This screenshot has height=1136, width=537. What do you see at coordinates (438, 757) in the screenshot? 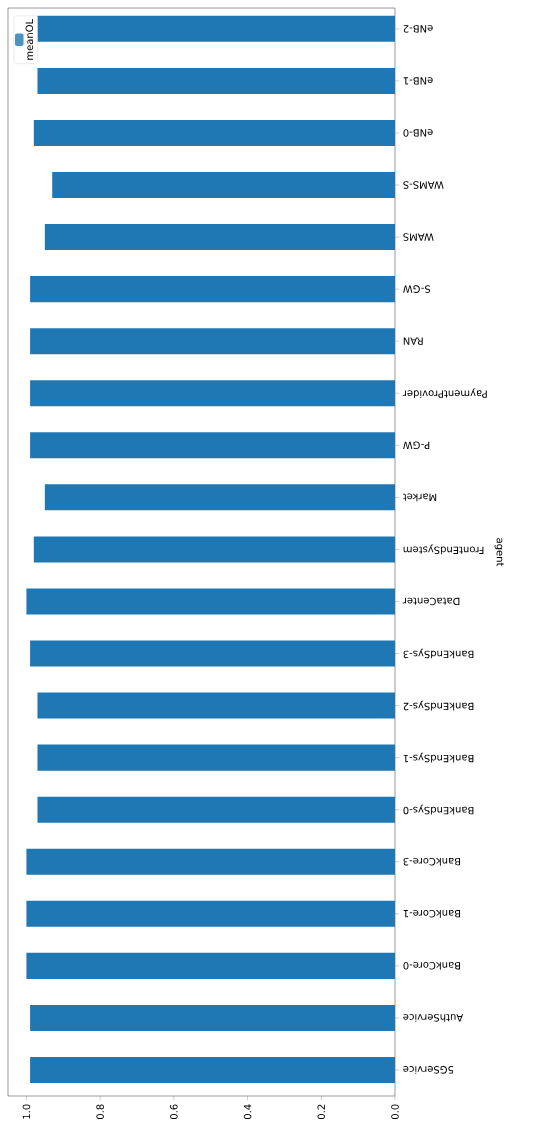
I see `y-tick-label: BankEndSys-1` at bounding box center [438, 757].